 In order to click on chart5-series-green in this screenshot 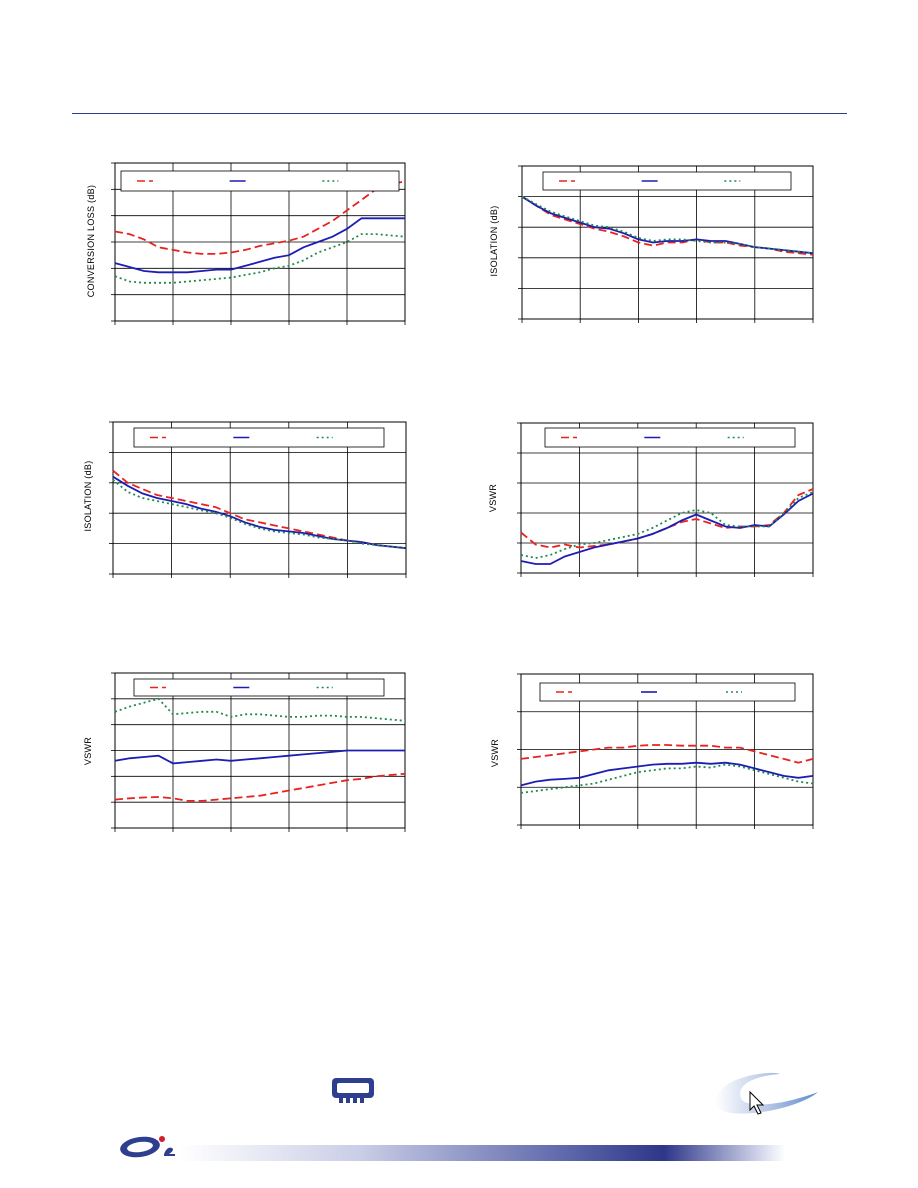, I will do `click(260, 709)`.